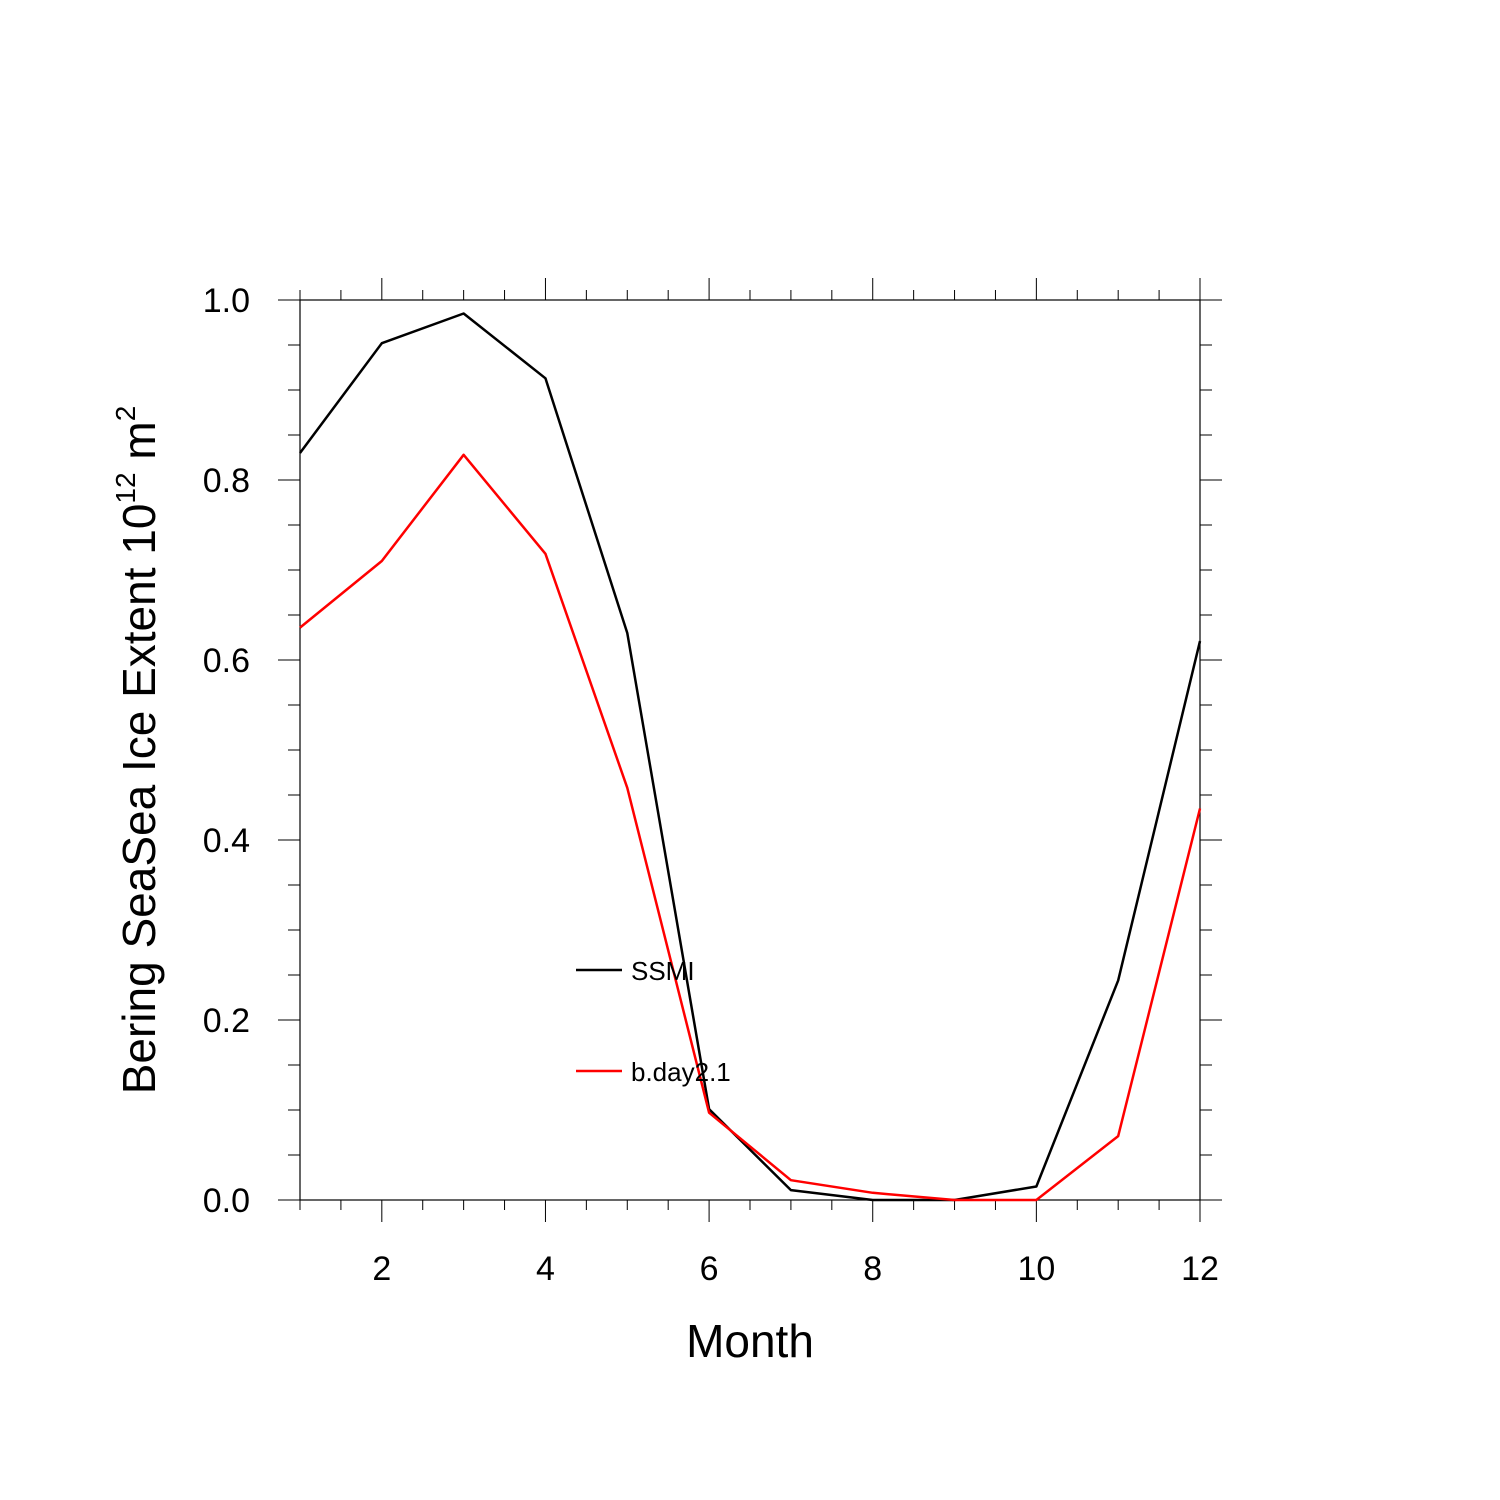 This screenshot has width=1500, height=1500. Describe the element at coordinates (139, 446) in the screenshot. I see `y-axis-title-unit: m` at that location.